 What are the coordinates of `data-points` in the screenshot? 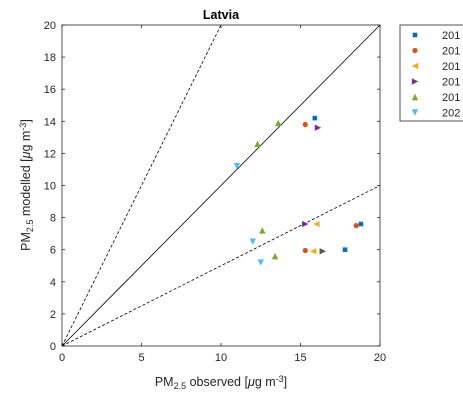 It's located at (298, 190).